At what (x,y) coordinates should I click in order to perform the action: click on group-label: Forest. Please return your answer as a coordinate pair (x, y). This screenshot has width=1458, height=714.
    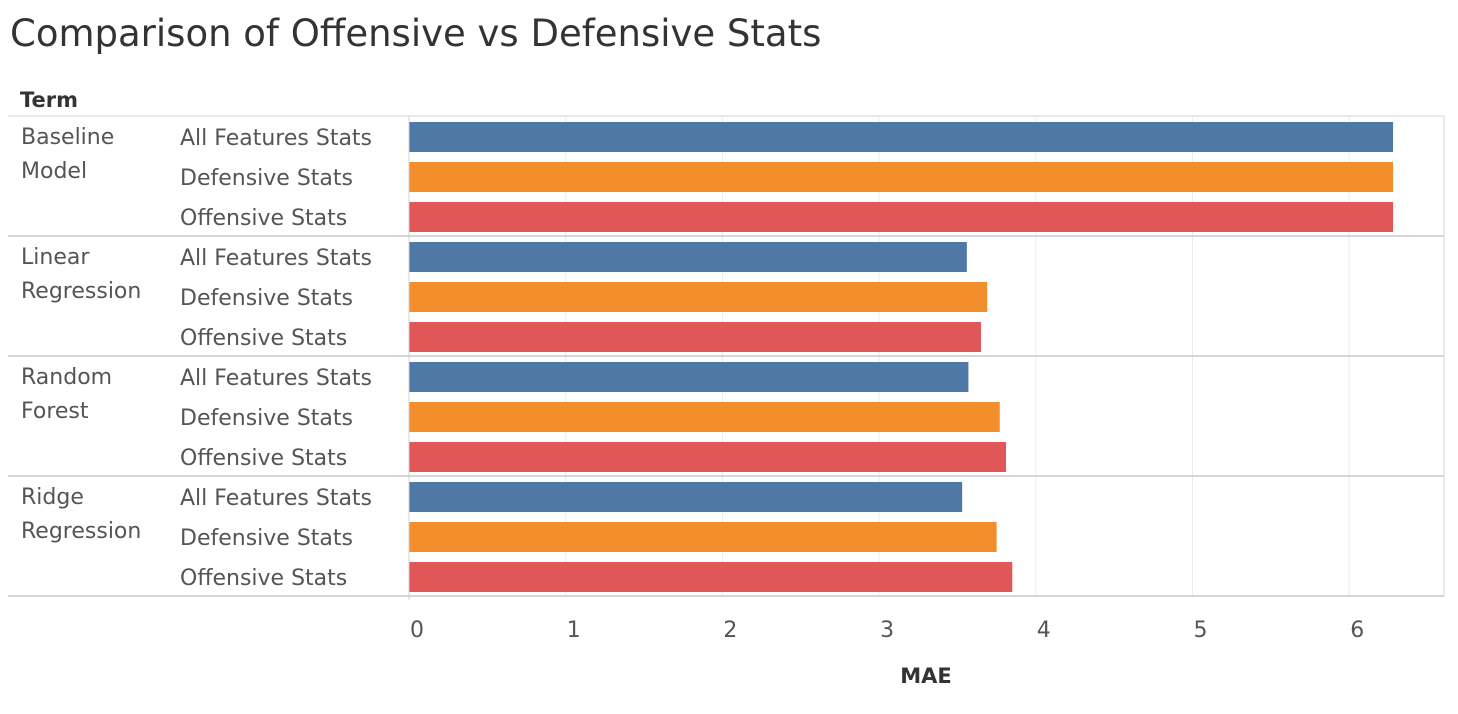
    Looking at the image, I should click on (55, 411).